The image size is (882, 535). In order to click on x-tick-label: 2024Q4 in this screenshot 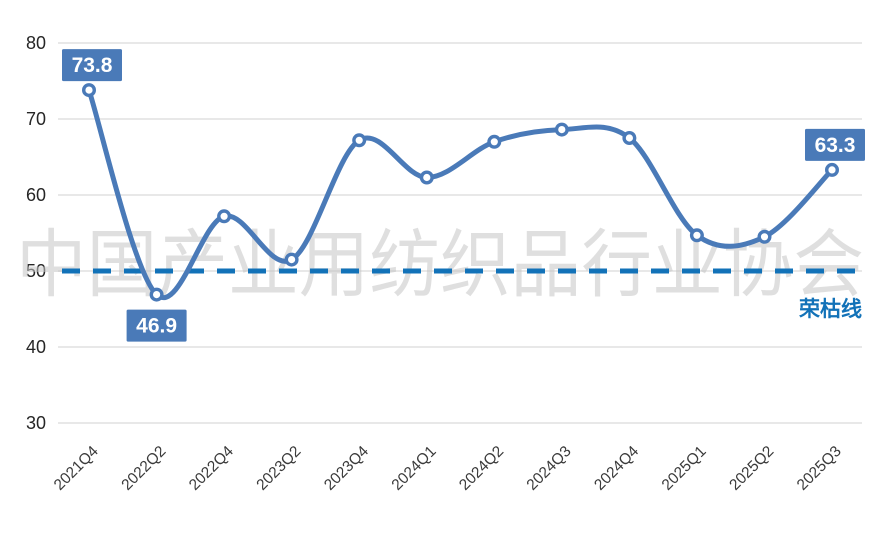, I will do `click(616, 468)`.